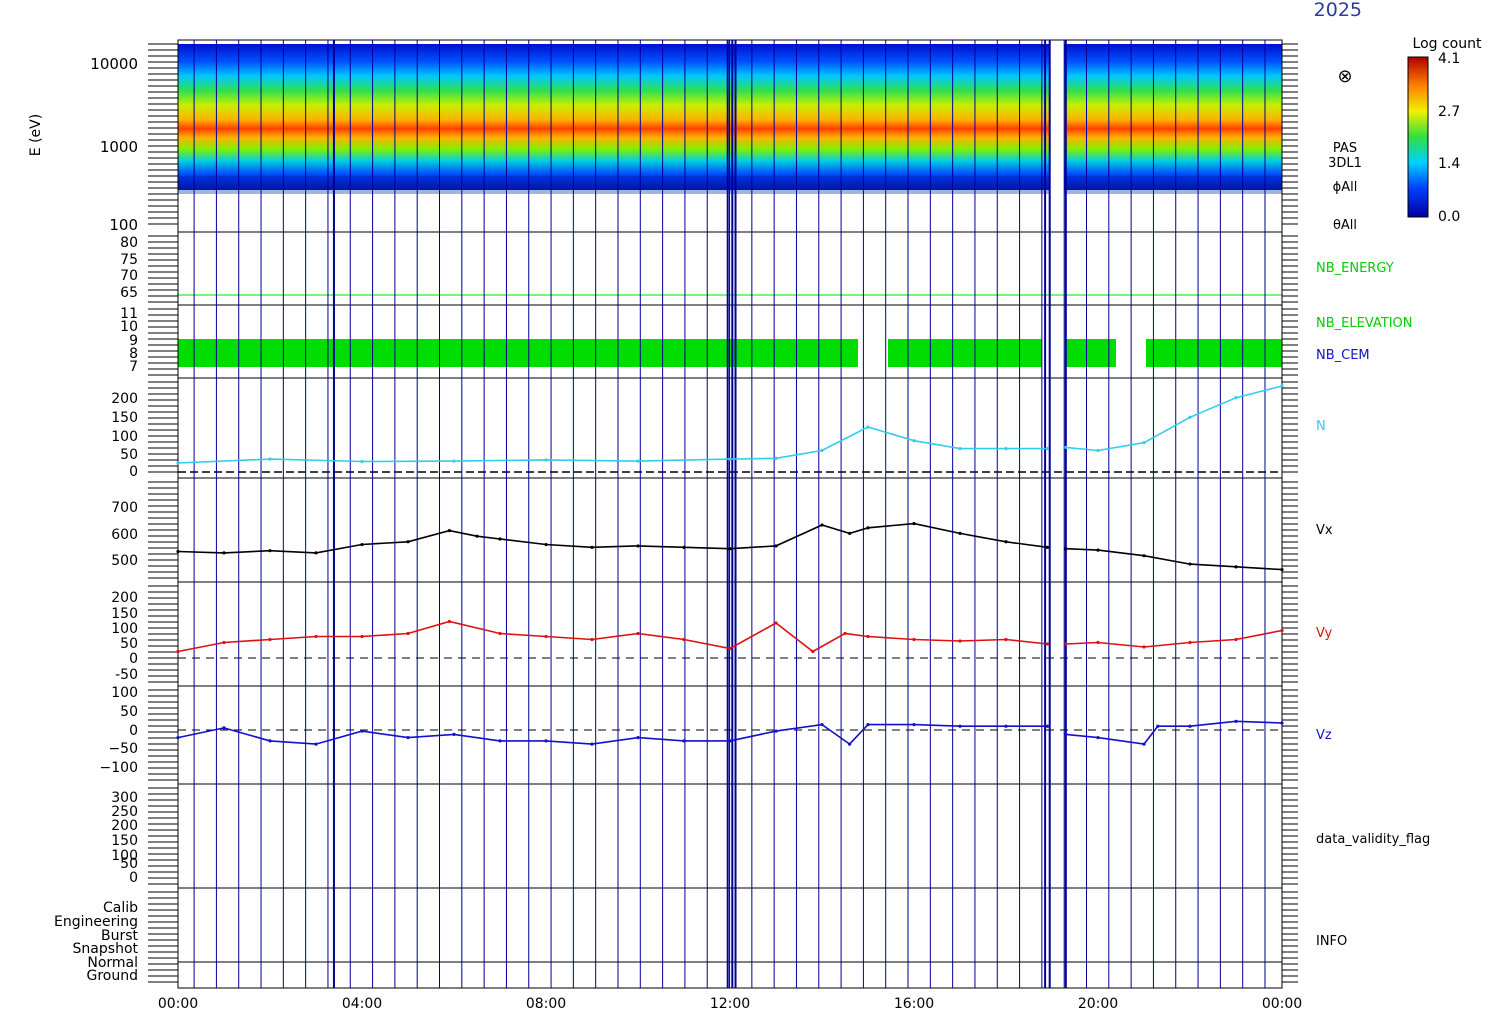 This screenshot has height=1020, width=1512. Describe the element at coordinates (96, 922) in the screenshot. I see `info-tick-engineering: Engineering` at that location.